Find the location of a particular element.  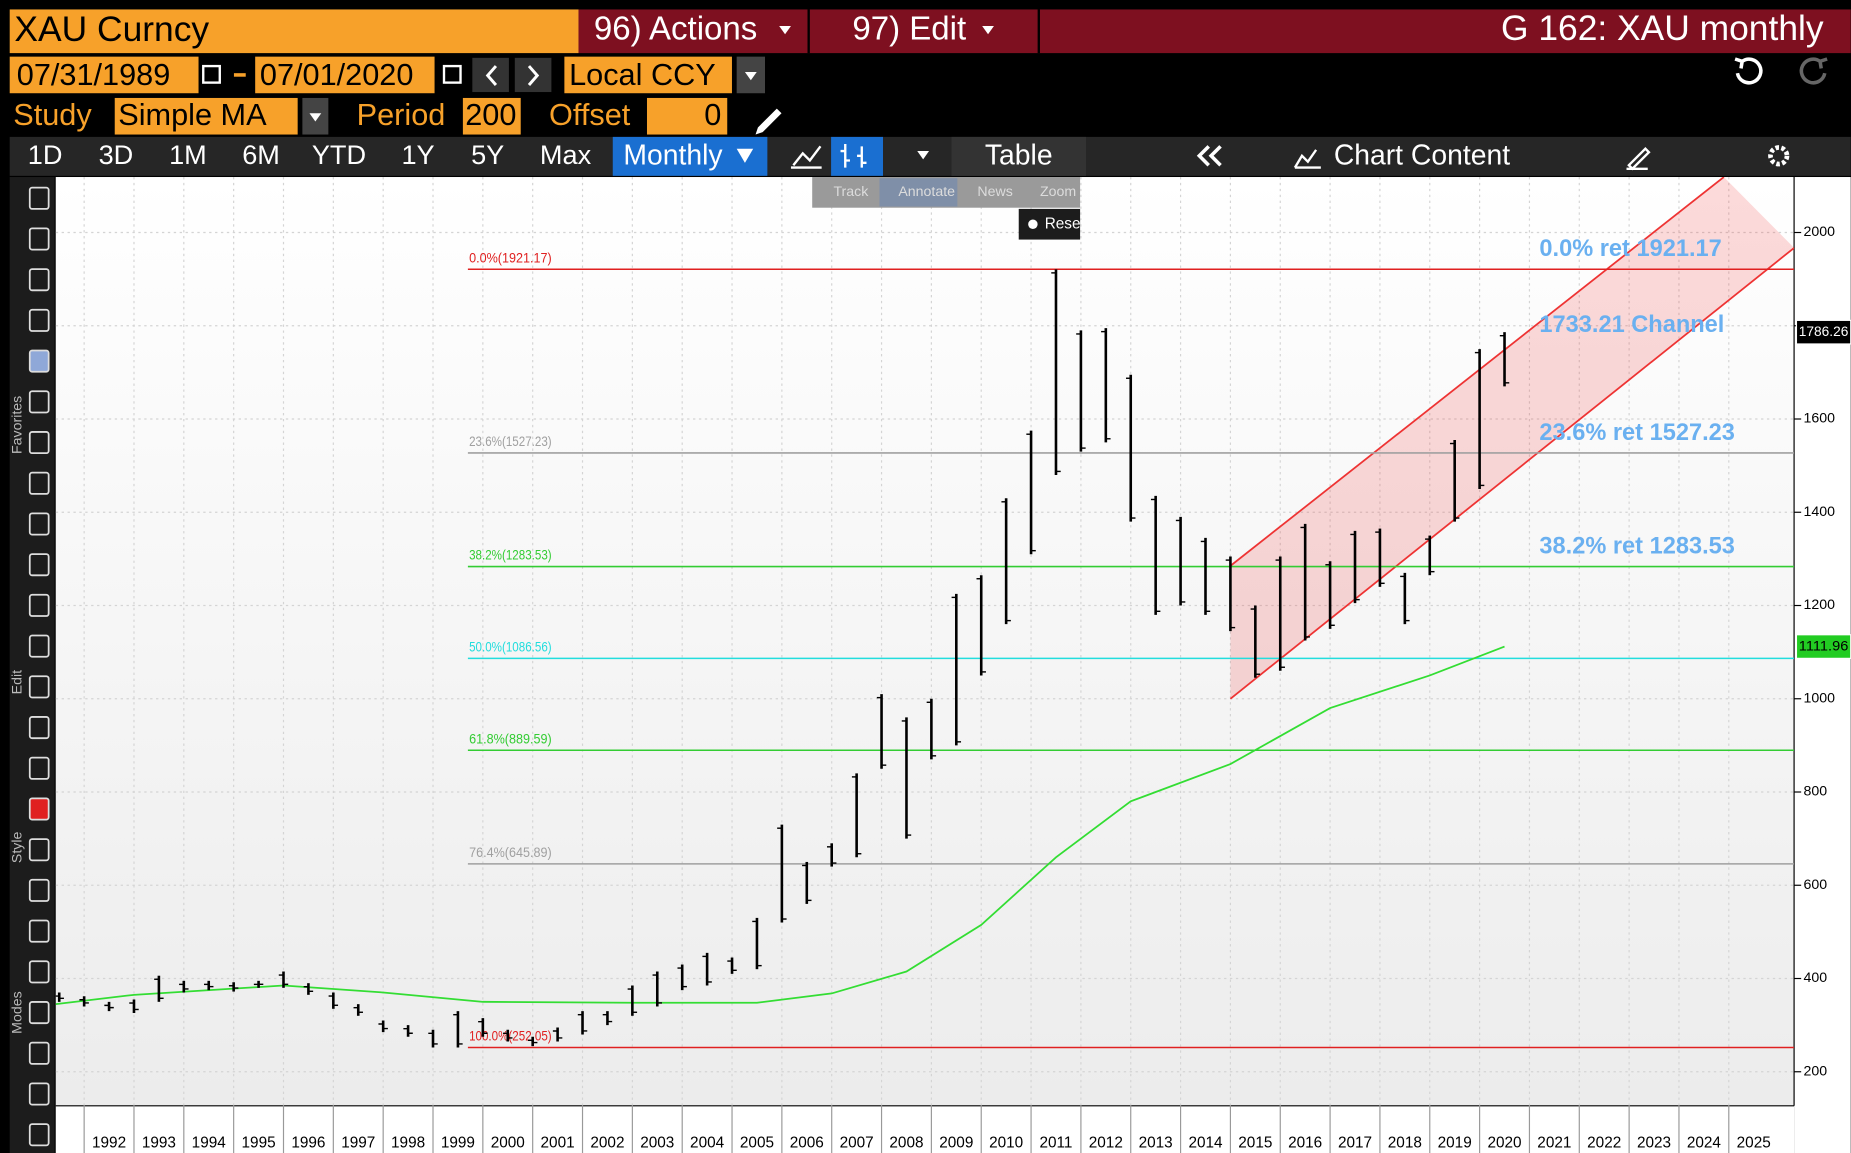

range-button: 6M is located at coordinates (261, 154).